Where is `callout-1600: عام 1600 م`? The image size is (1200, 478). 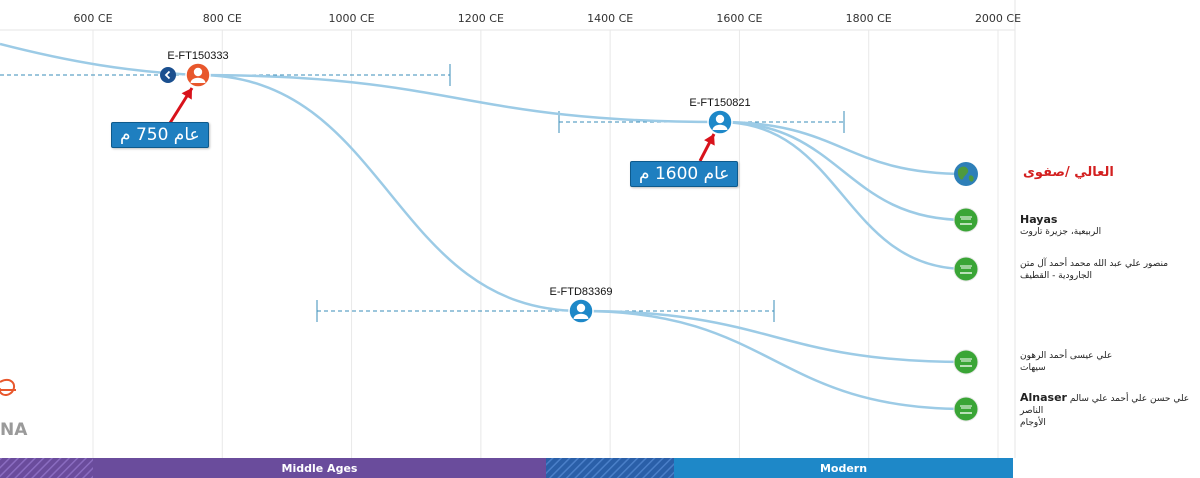
callout-1600: عام 1600 م is located at coordinates (684, 174).